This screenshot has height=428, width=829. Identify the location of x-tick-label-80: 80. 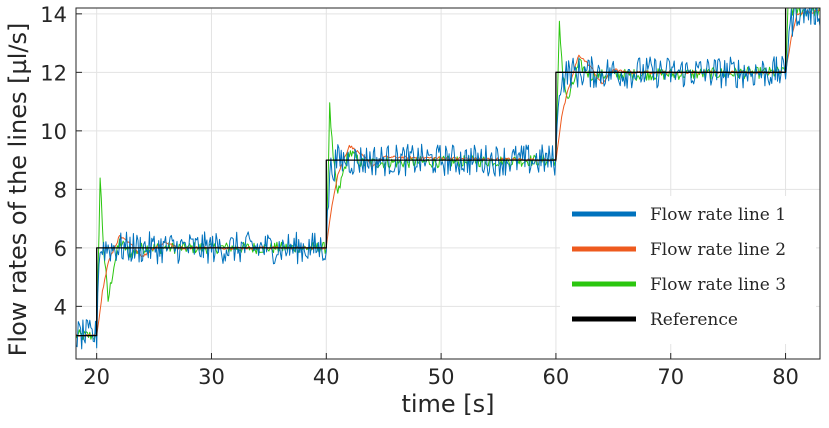
(785, 377).